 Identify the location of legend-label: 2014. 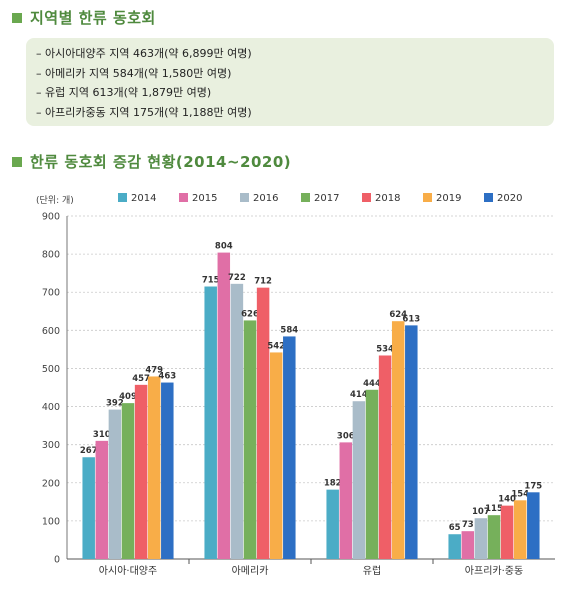
(143, 198).